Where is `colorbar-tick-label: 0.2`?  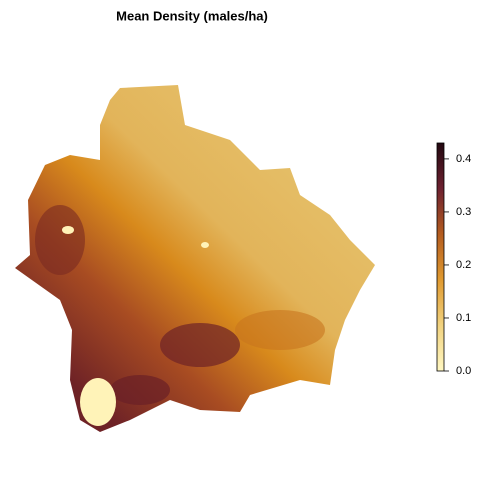 colorbar-tick-label: 0.2 is located at coordinates (463, 265).